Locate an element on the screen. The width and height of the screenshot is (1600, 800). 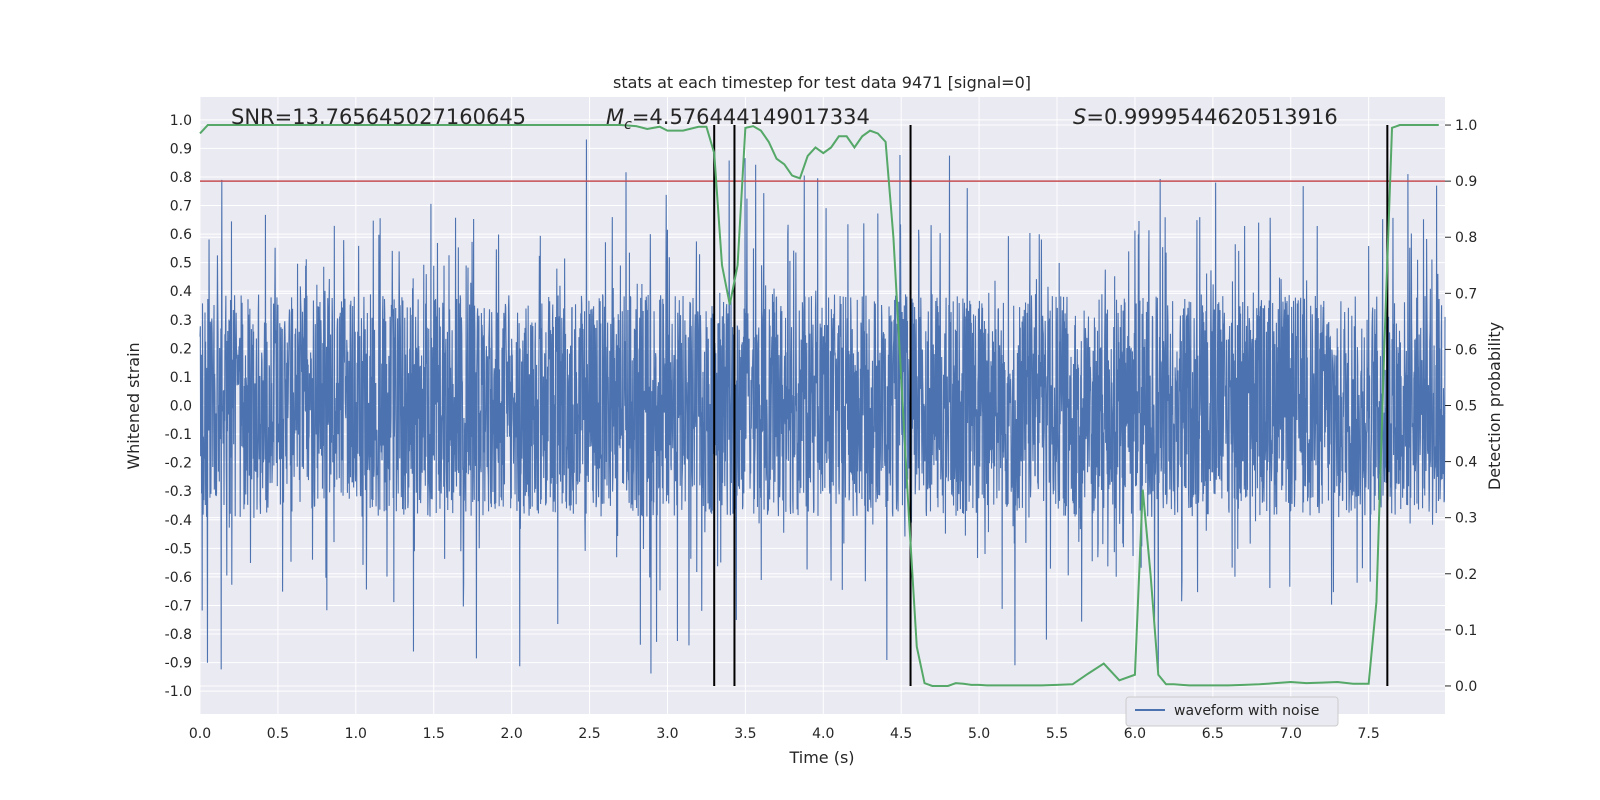
y-tick-label: -0.8 is located at coordinates (178, 635).